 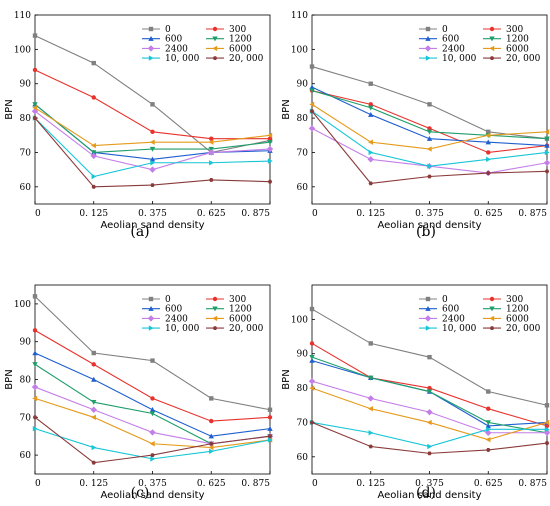 What do you see at coordinates (240, 319) in the screenshot?
I see `legend-label: 6000` at bounding box center [240, 319].